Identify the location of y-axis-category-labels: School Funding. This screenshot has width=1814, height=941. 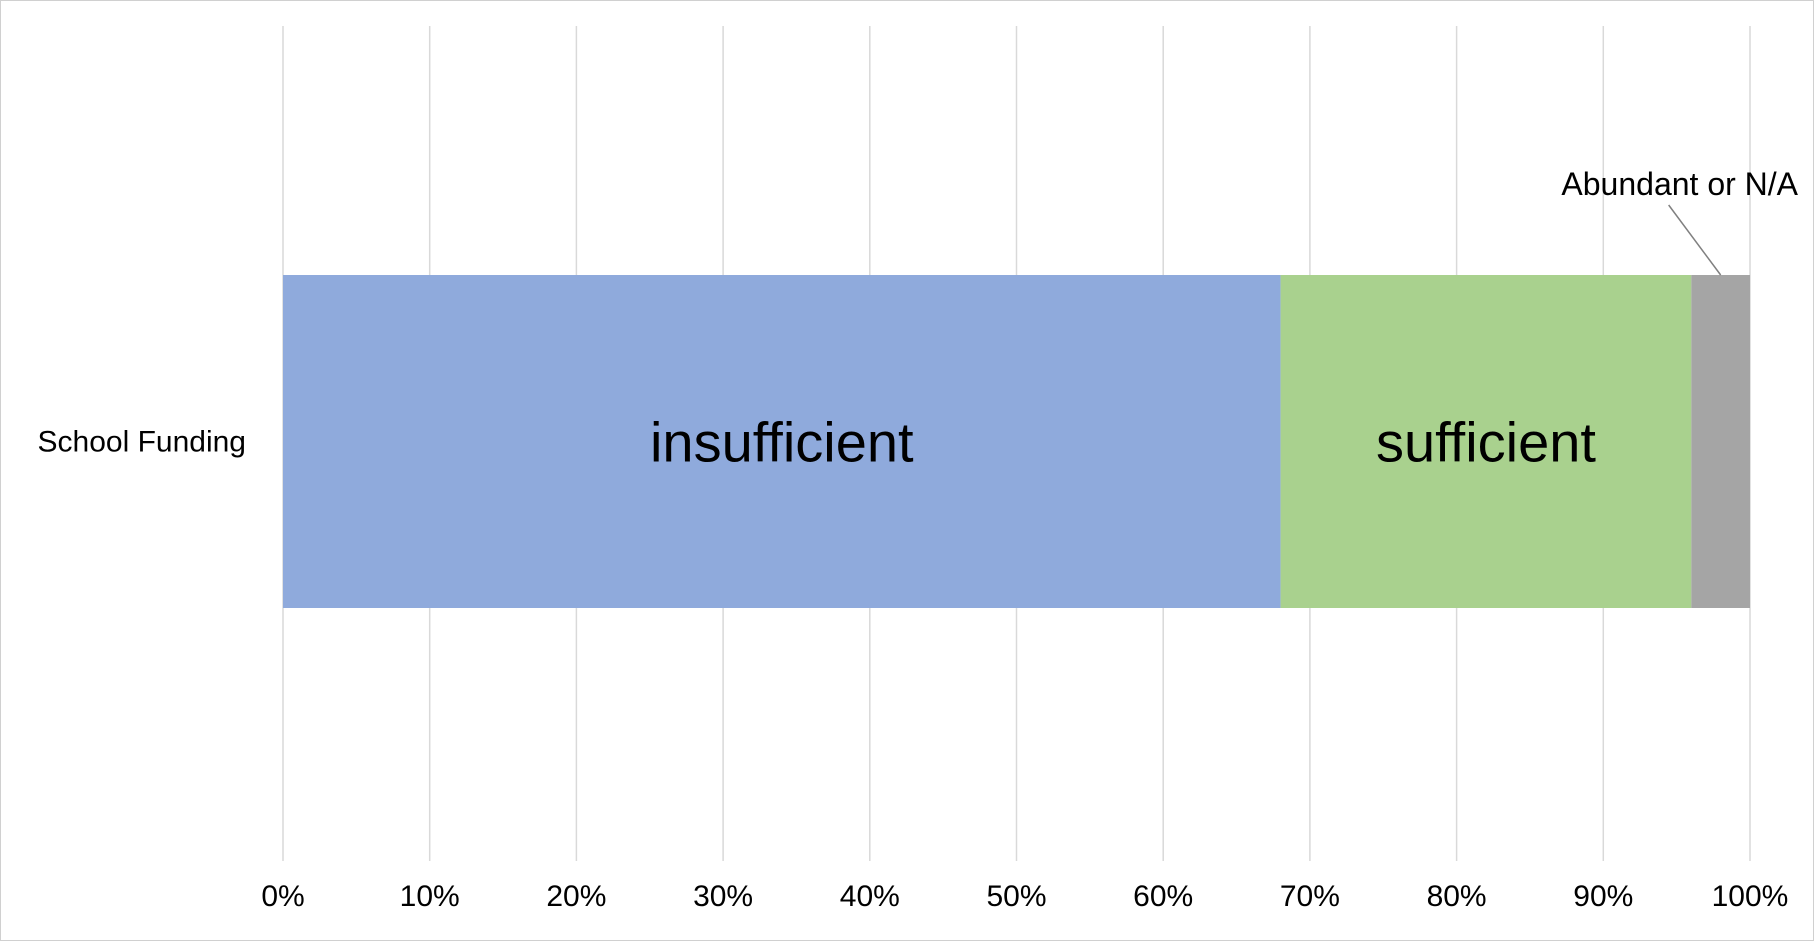
(142, 442).